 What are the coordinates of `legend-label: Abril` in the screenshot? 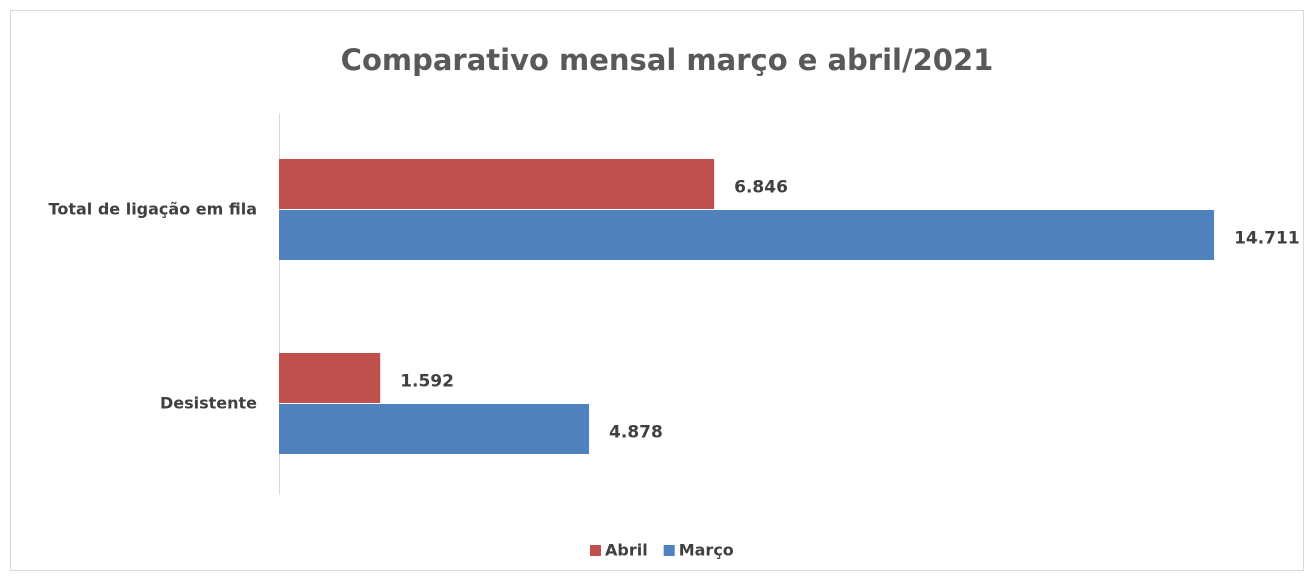 It's located at (626, 550).